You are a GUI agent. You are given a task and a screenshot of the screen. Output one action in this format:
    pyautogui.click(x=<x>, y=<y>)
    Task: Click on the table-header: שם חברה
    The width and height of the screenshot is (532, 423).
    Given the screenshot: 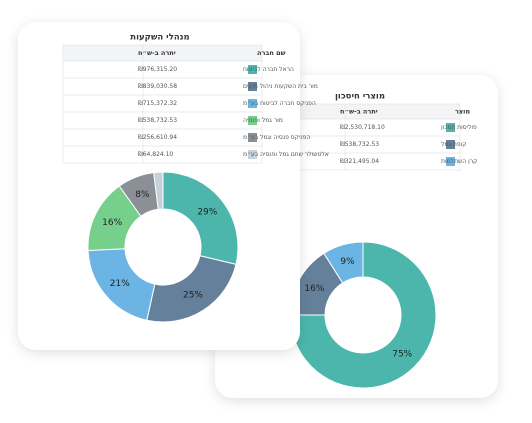 What is the action you would take?
    pyautogui.click(x=271, y=53)
    